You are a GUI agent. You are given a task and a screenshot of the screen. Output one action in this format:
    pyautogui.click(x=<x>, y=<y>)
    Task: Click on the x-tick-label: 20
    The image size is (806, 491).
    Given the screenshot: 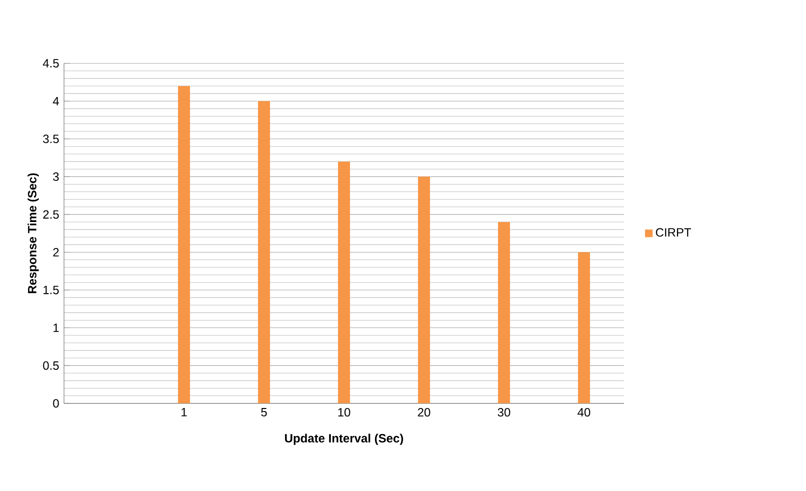 What is the action you would take?
    pyautogui.click(x=424, y=412)
    